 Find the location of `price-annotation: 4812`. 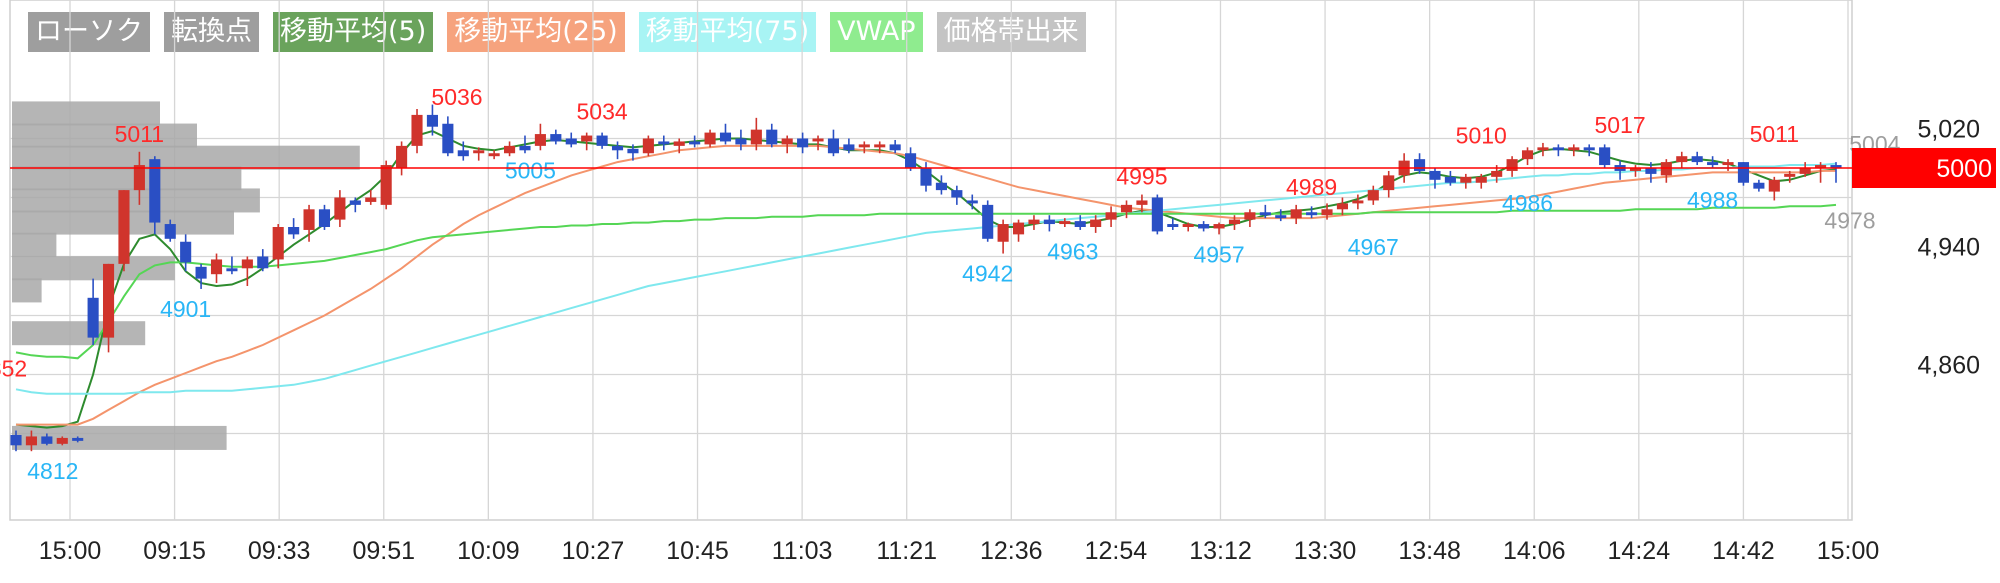

price-annotation: 4812 is located at coordinates (52, 471).